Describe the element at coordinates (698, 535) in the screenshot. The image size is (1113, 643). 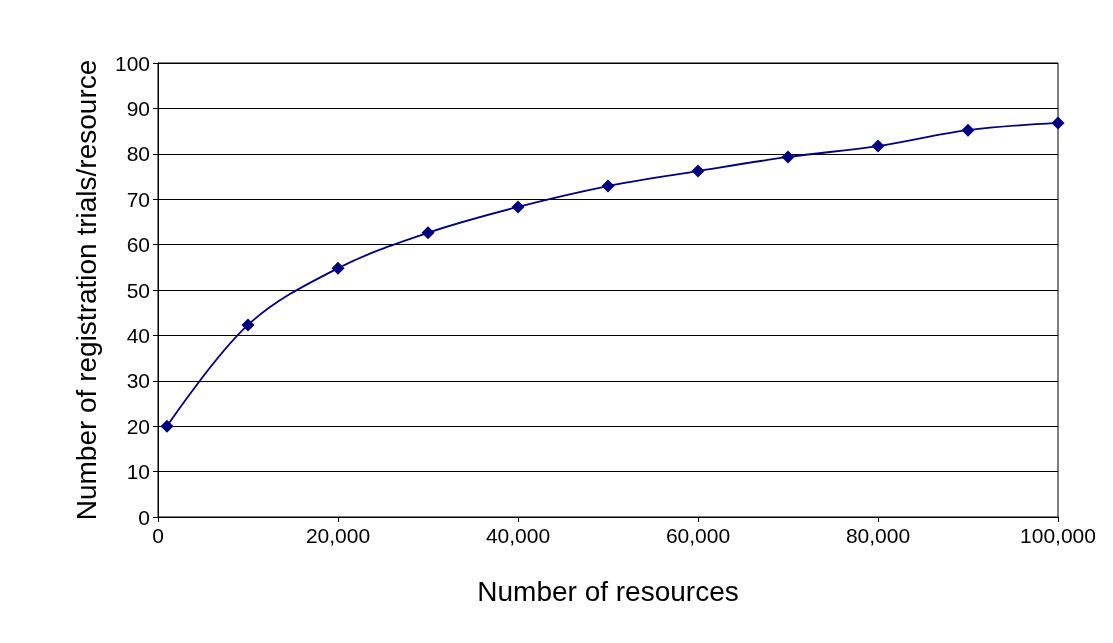
I see `x-tick-label: 60,000` at that location.